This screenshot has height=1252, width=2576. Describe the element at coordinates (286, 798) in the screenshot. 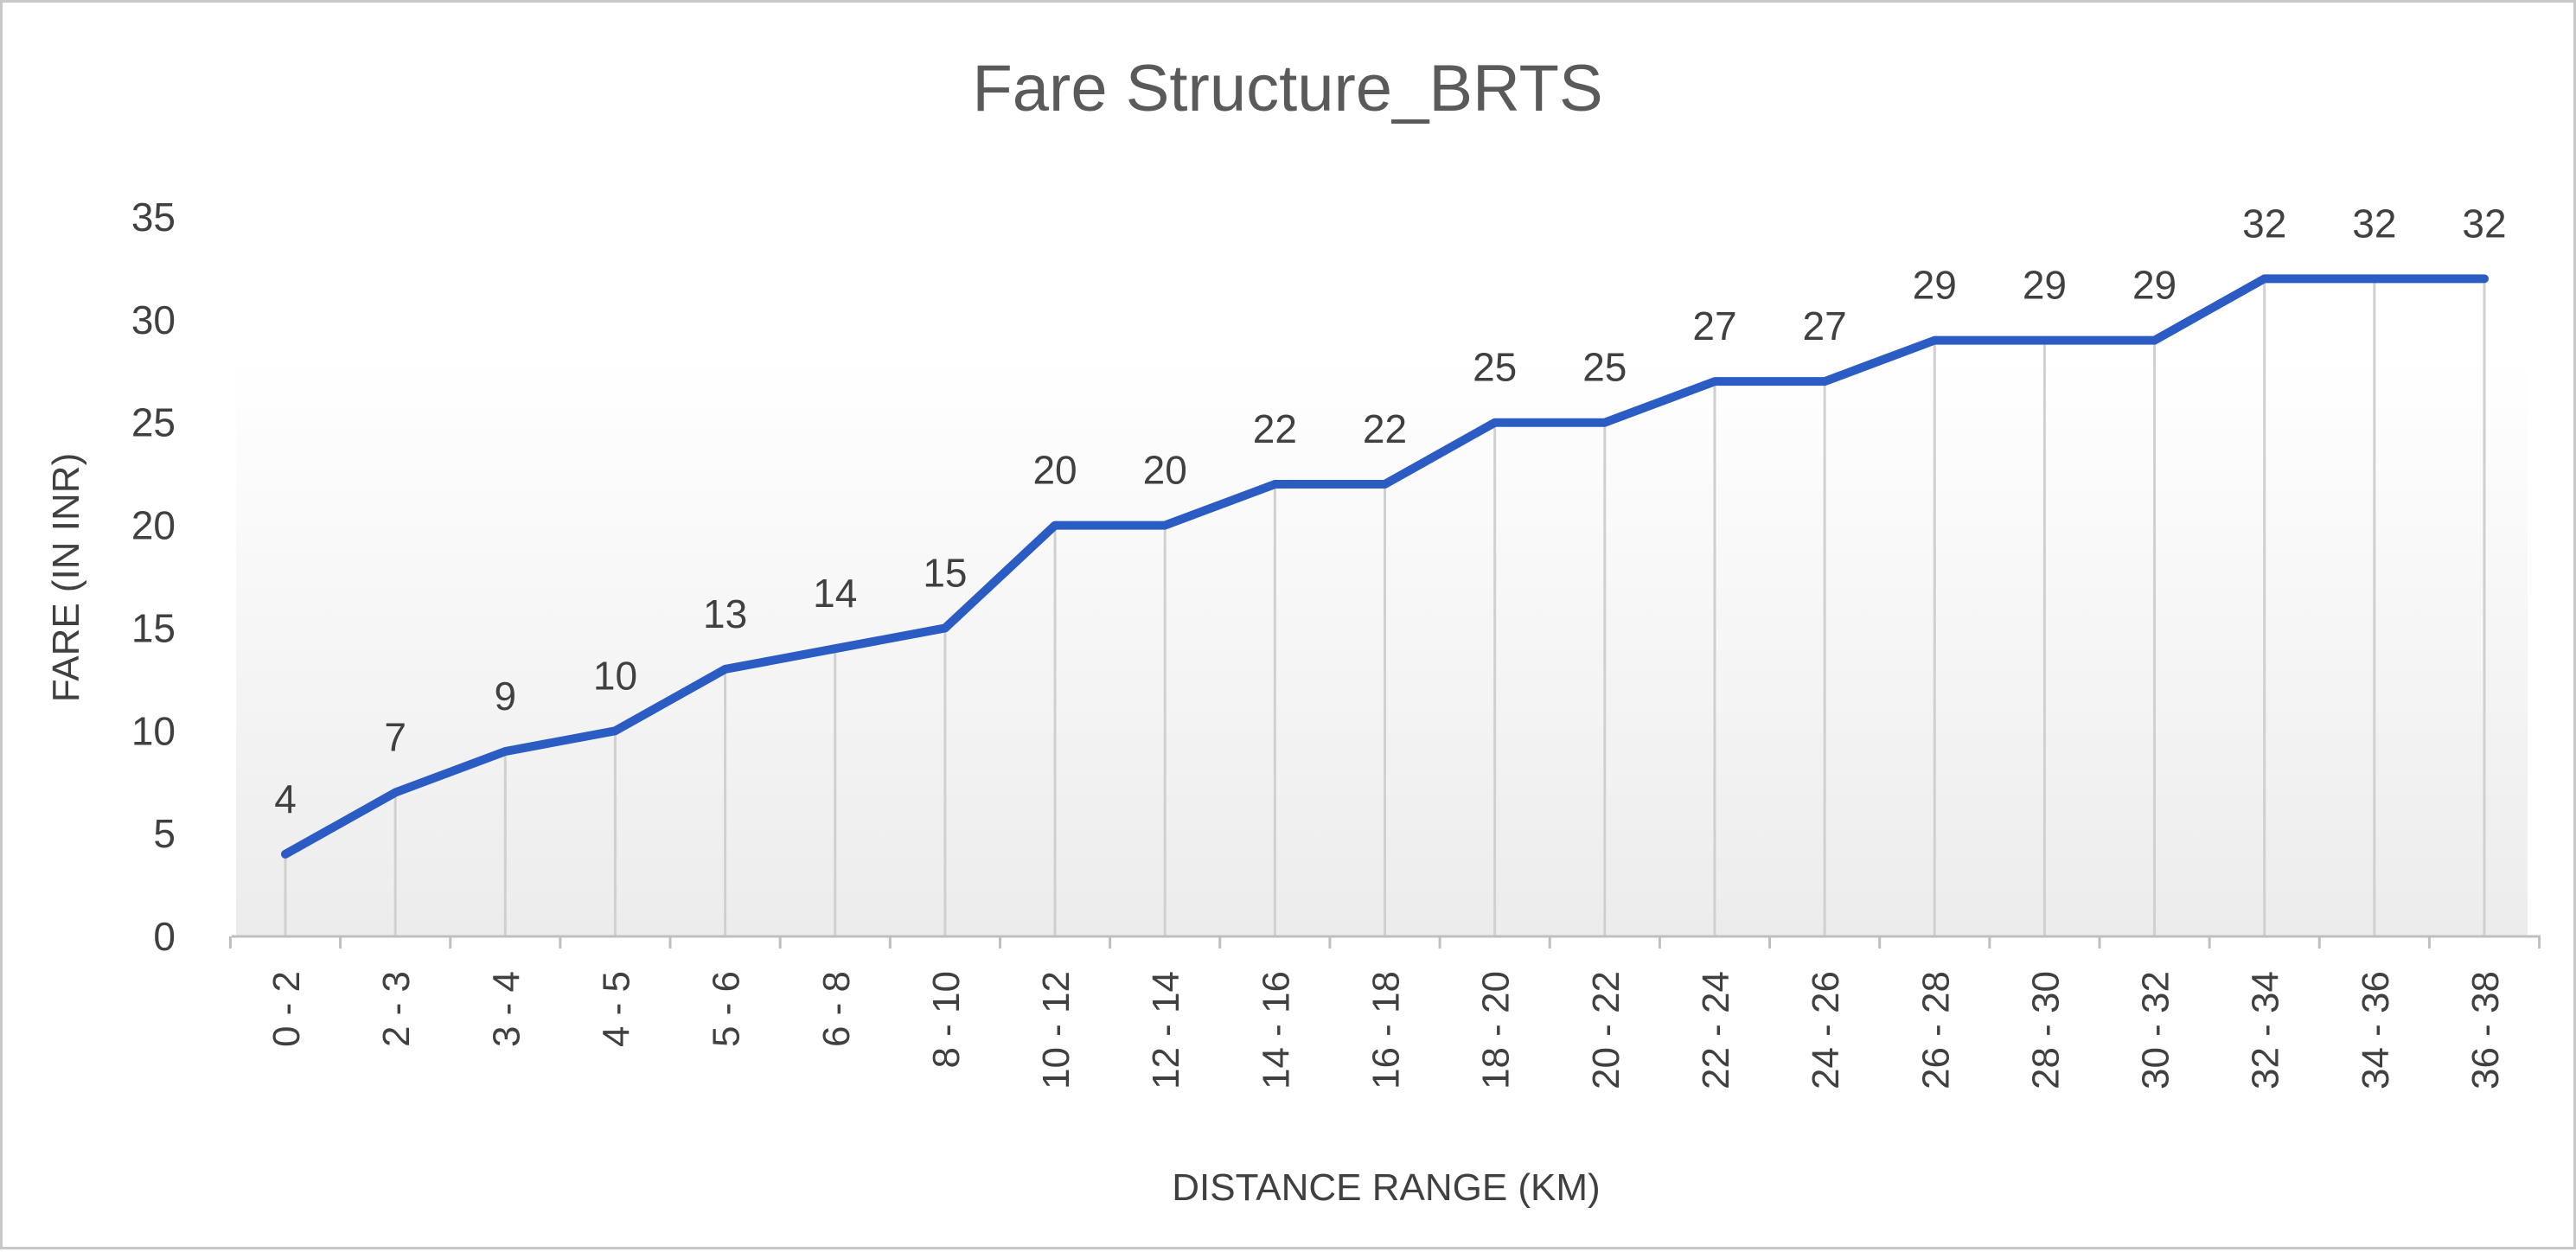

I see `data-label: 4` at that location.